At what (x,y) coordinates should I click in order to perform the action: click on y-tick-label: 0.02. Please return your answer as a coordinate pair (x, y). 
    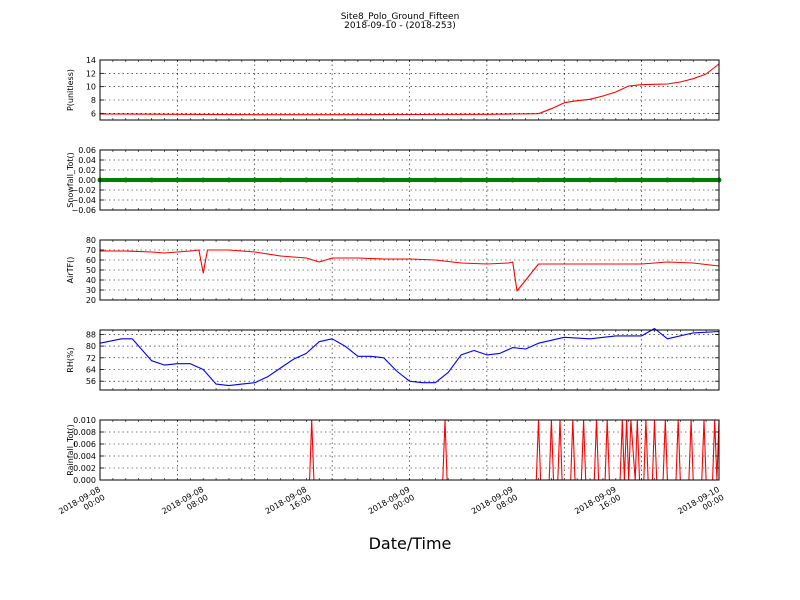
    Looking at the image, I should click on (87, 170).